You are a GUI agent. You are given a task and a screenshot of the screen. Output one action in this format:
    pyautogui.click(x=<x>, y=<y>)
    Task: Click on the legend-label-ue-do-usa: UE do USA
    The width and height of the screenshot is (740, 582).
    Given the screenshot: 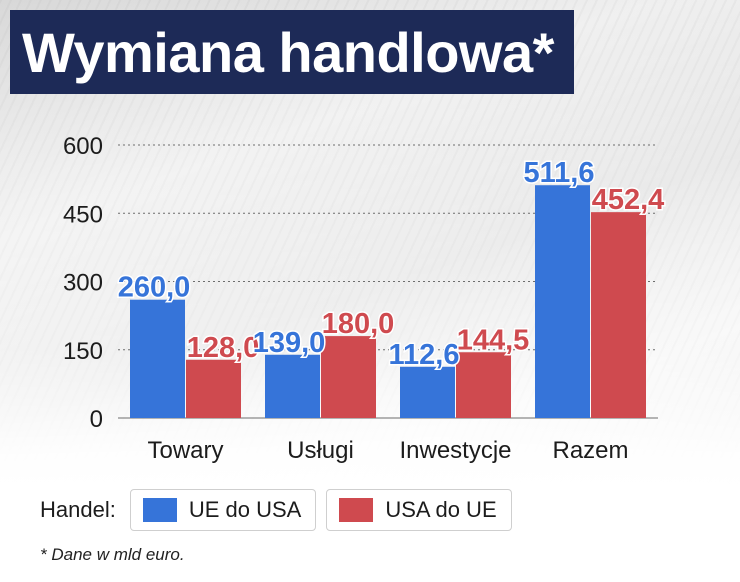 What is the action you would take?
    pyautogui.click(x=245, y=509)
    